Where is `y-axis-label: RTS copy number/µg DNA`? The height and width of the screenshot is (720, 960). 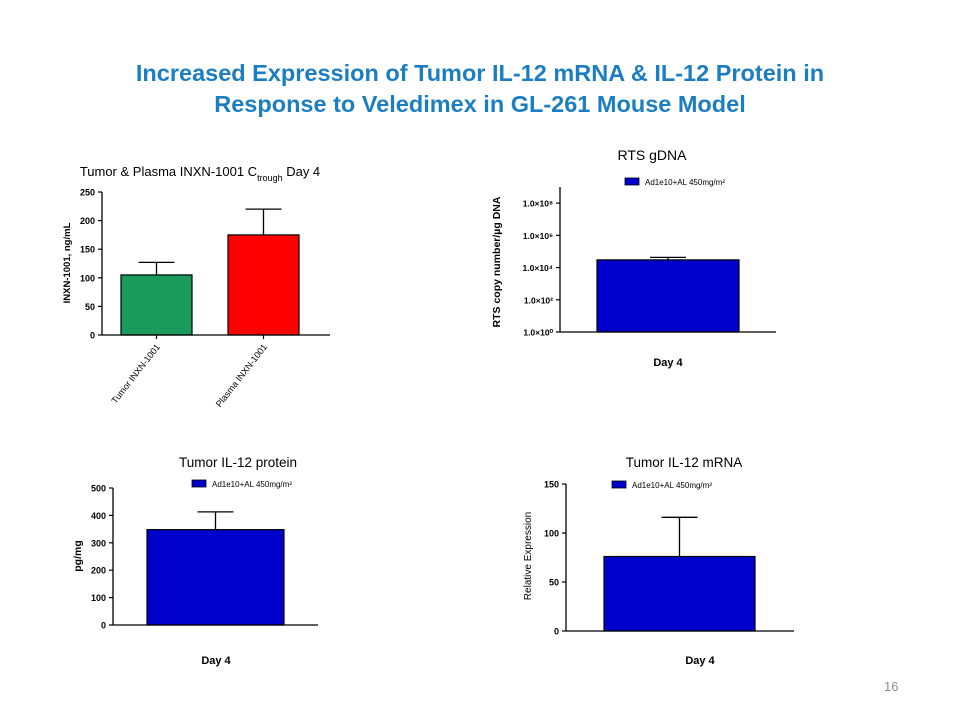
y-axis-label: RTS copy number/µg DNA is located at coordinates (497, 261).